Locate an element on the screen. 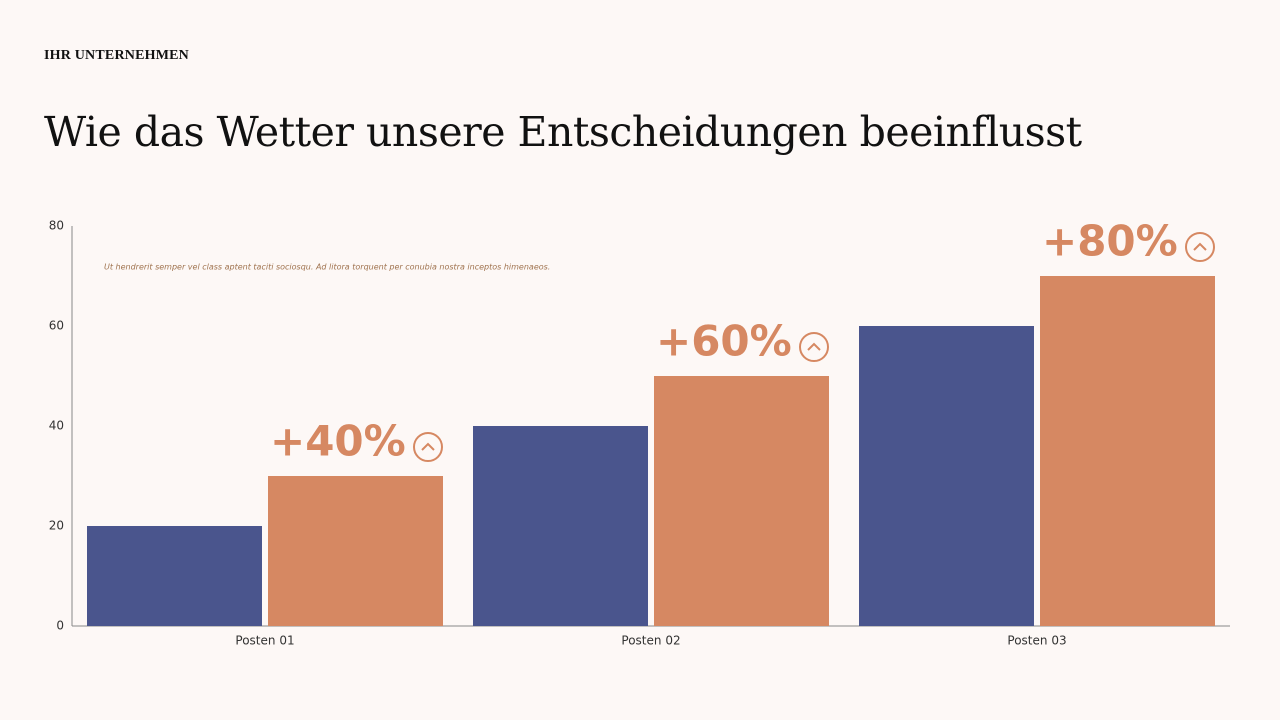 The width and height of the screenshot is (1280, 720). x-tick-label: Posten 01 is located at coordinates (264, 641).